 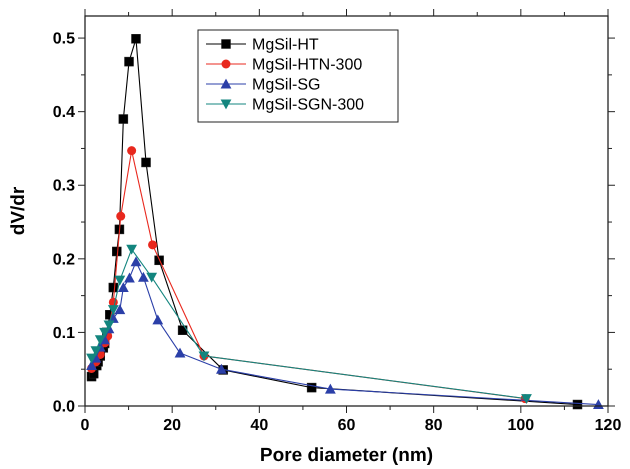 What do you see at coordinates (286, 85) in the screenshot?
I see `legend-label: MgSil-SG` at bounding box center [286, 85].